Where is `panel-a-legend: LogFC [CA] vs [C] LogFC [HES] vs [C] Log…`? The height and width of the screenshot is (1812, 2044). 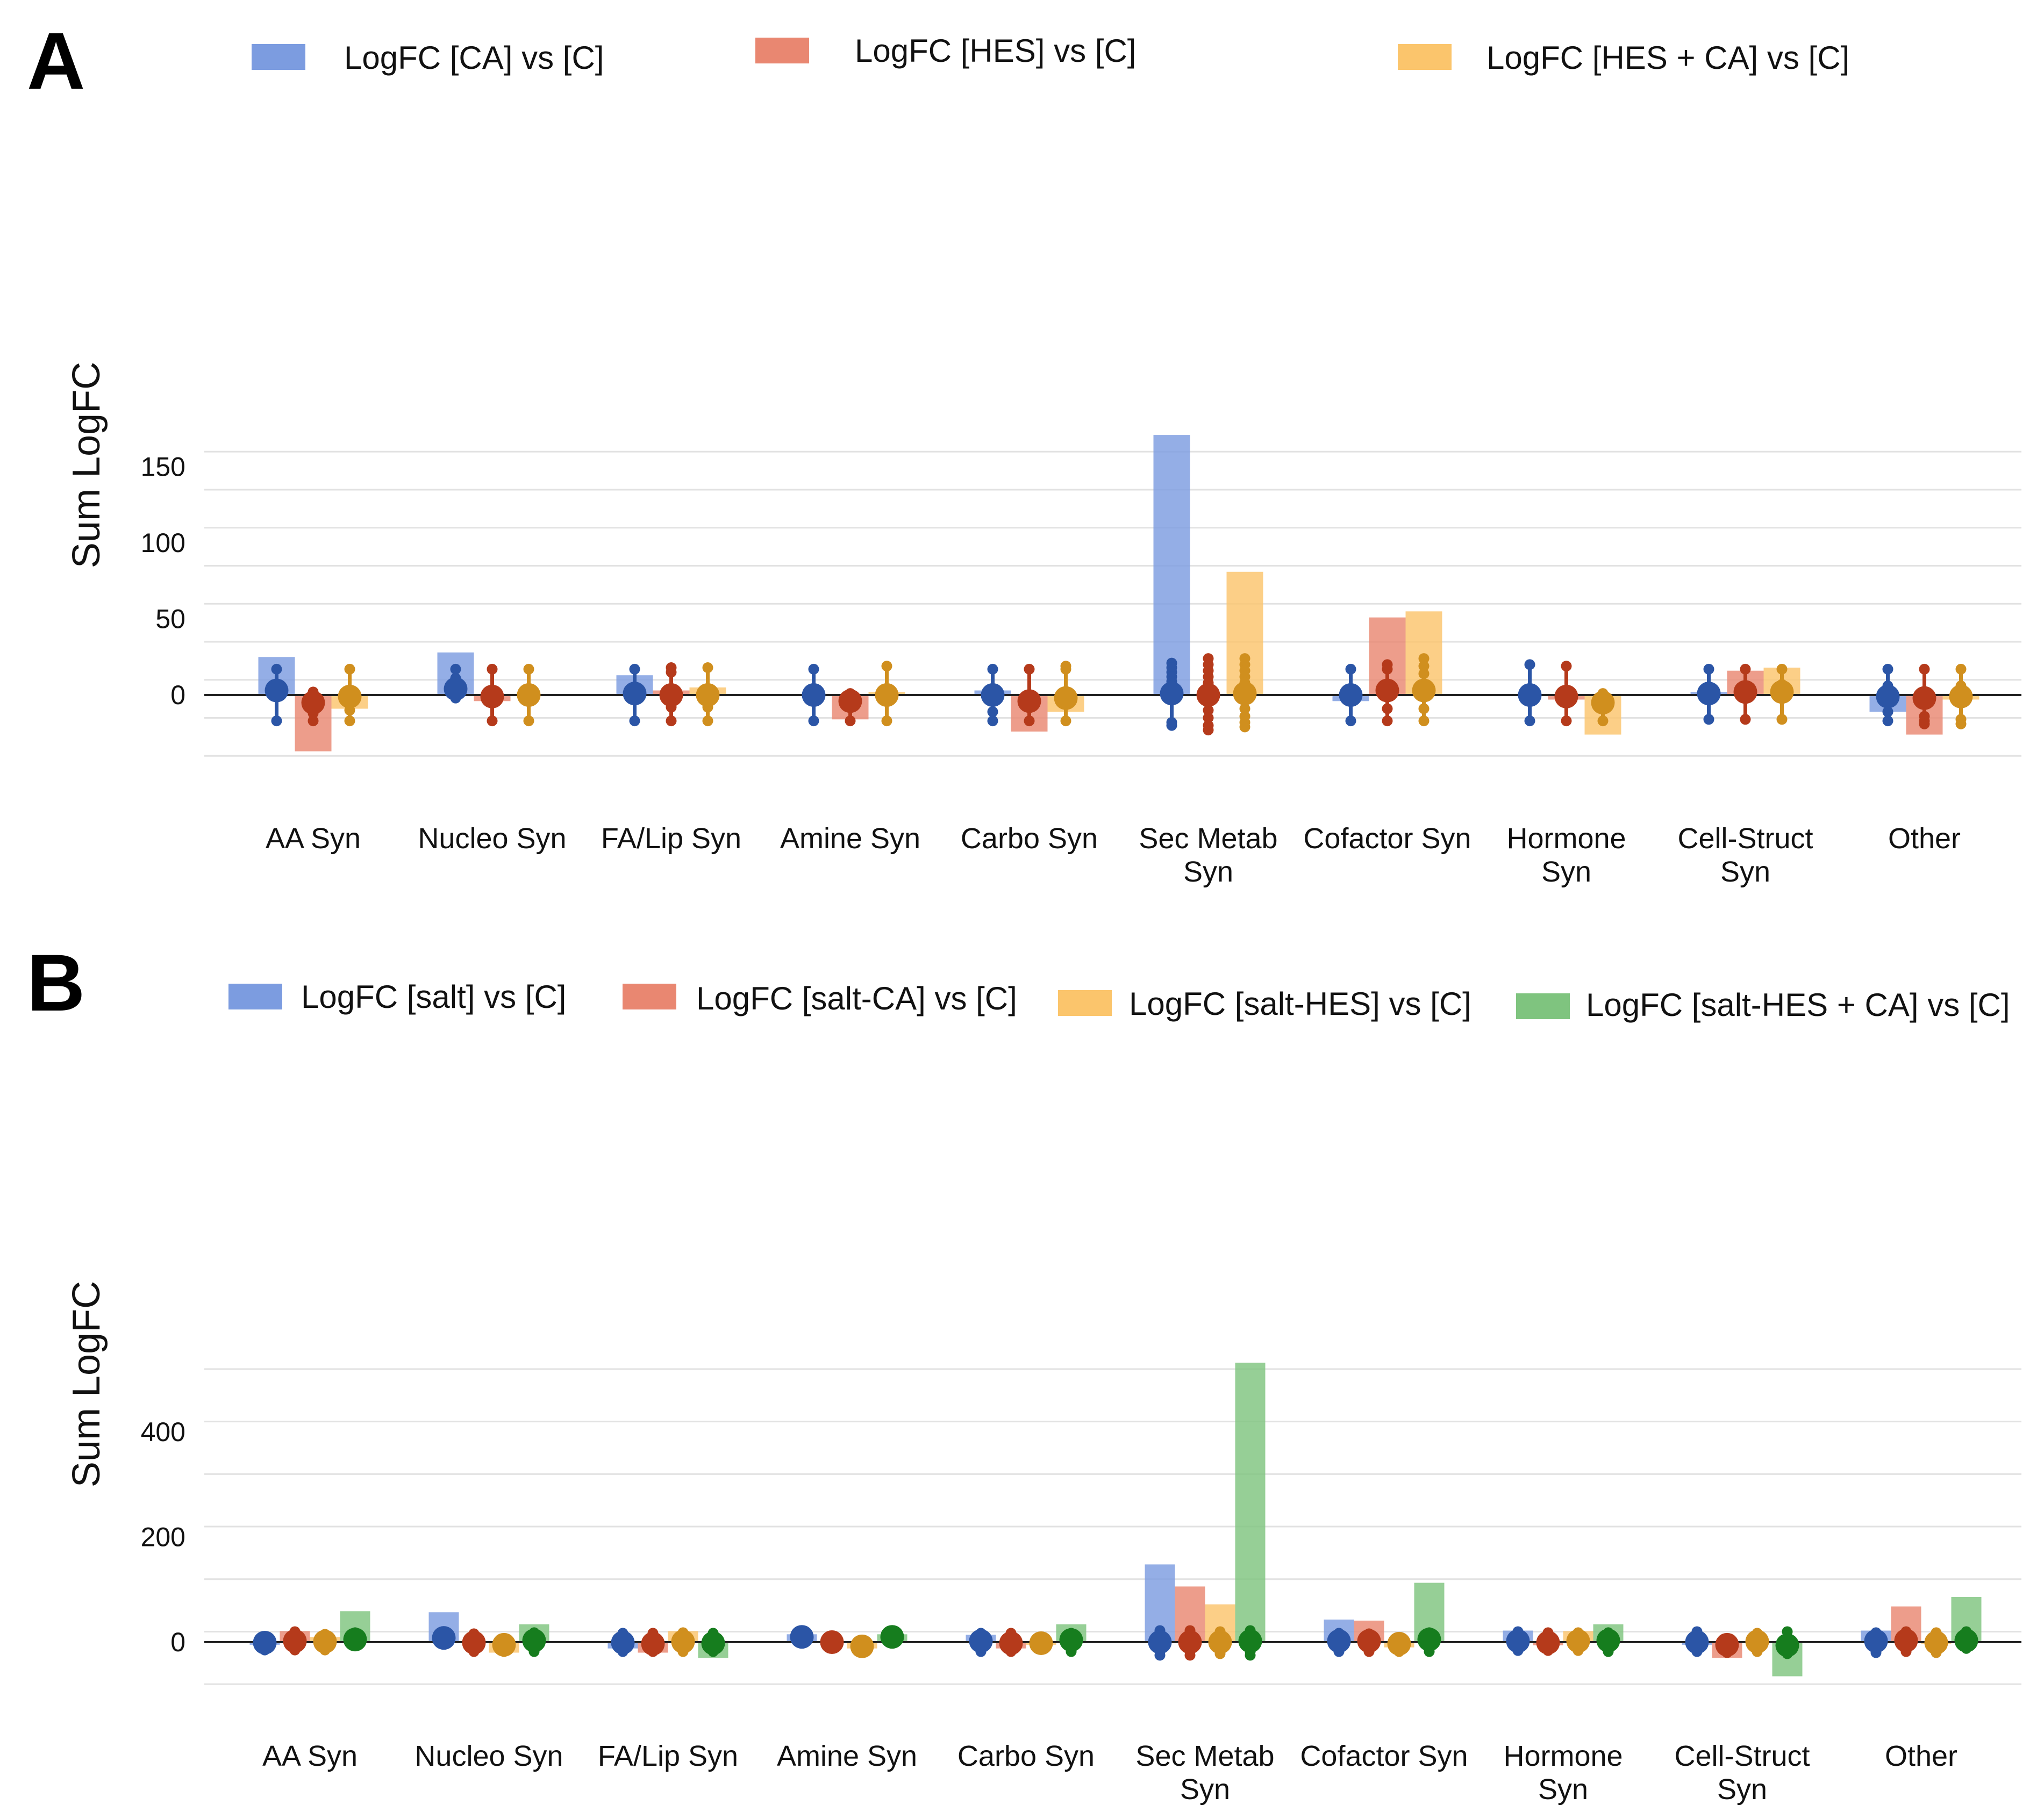
panel-a-legend: LogFC [CA] vs [C] LogFC [HES] vs [C] Log… is located at coordinates (1050, 54).